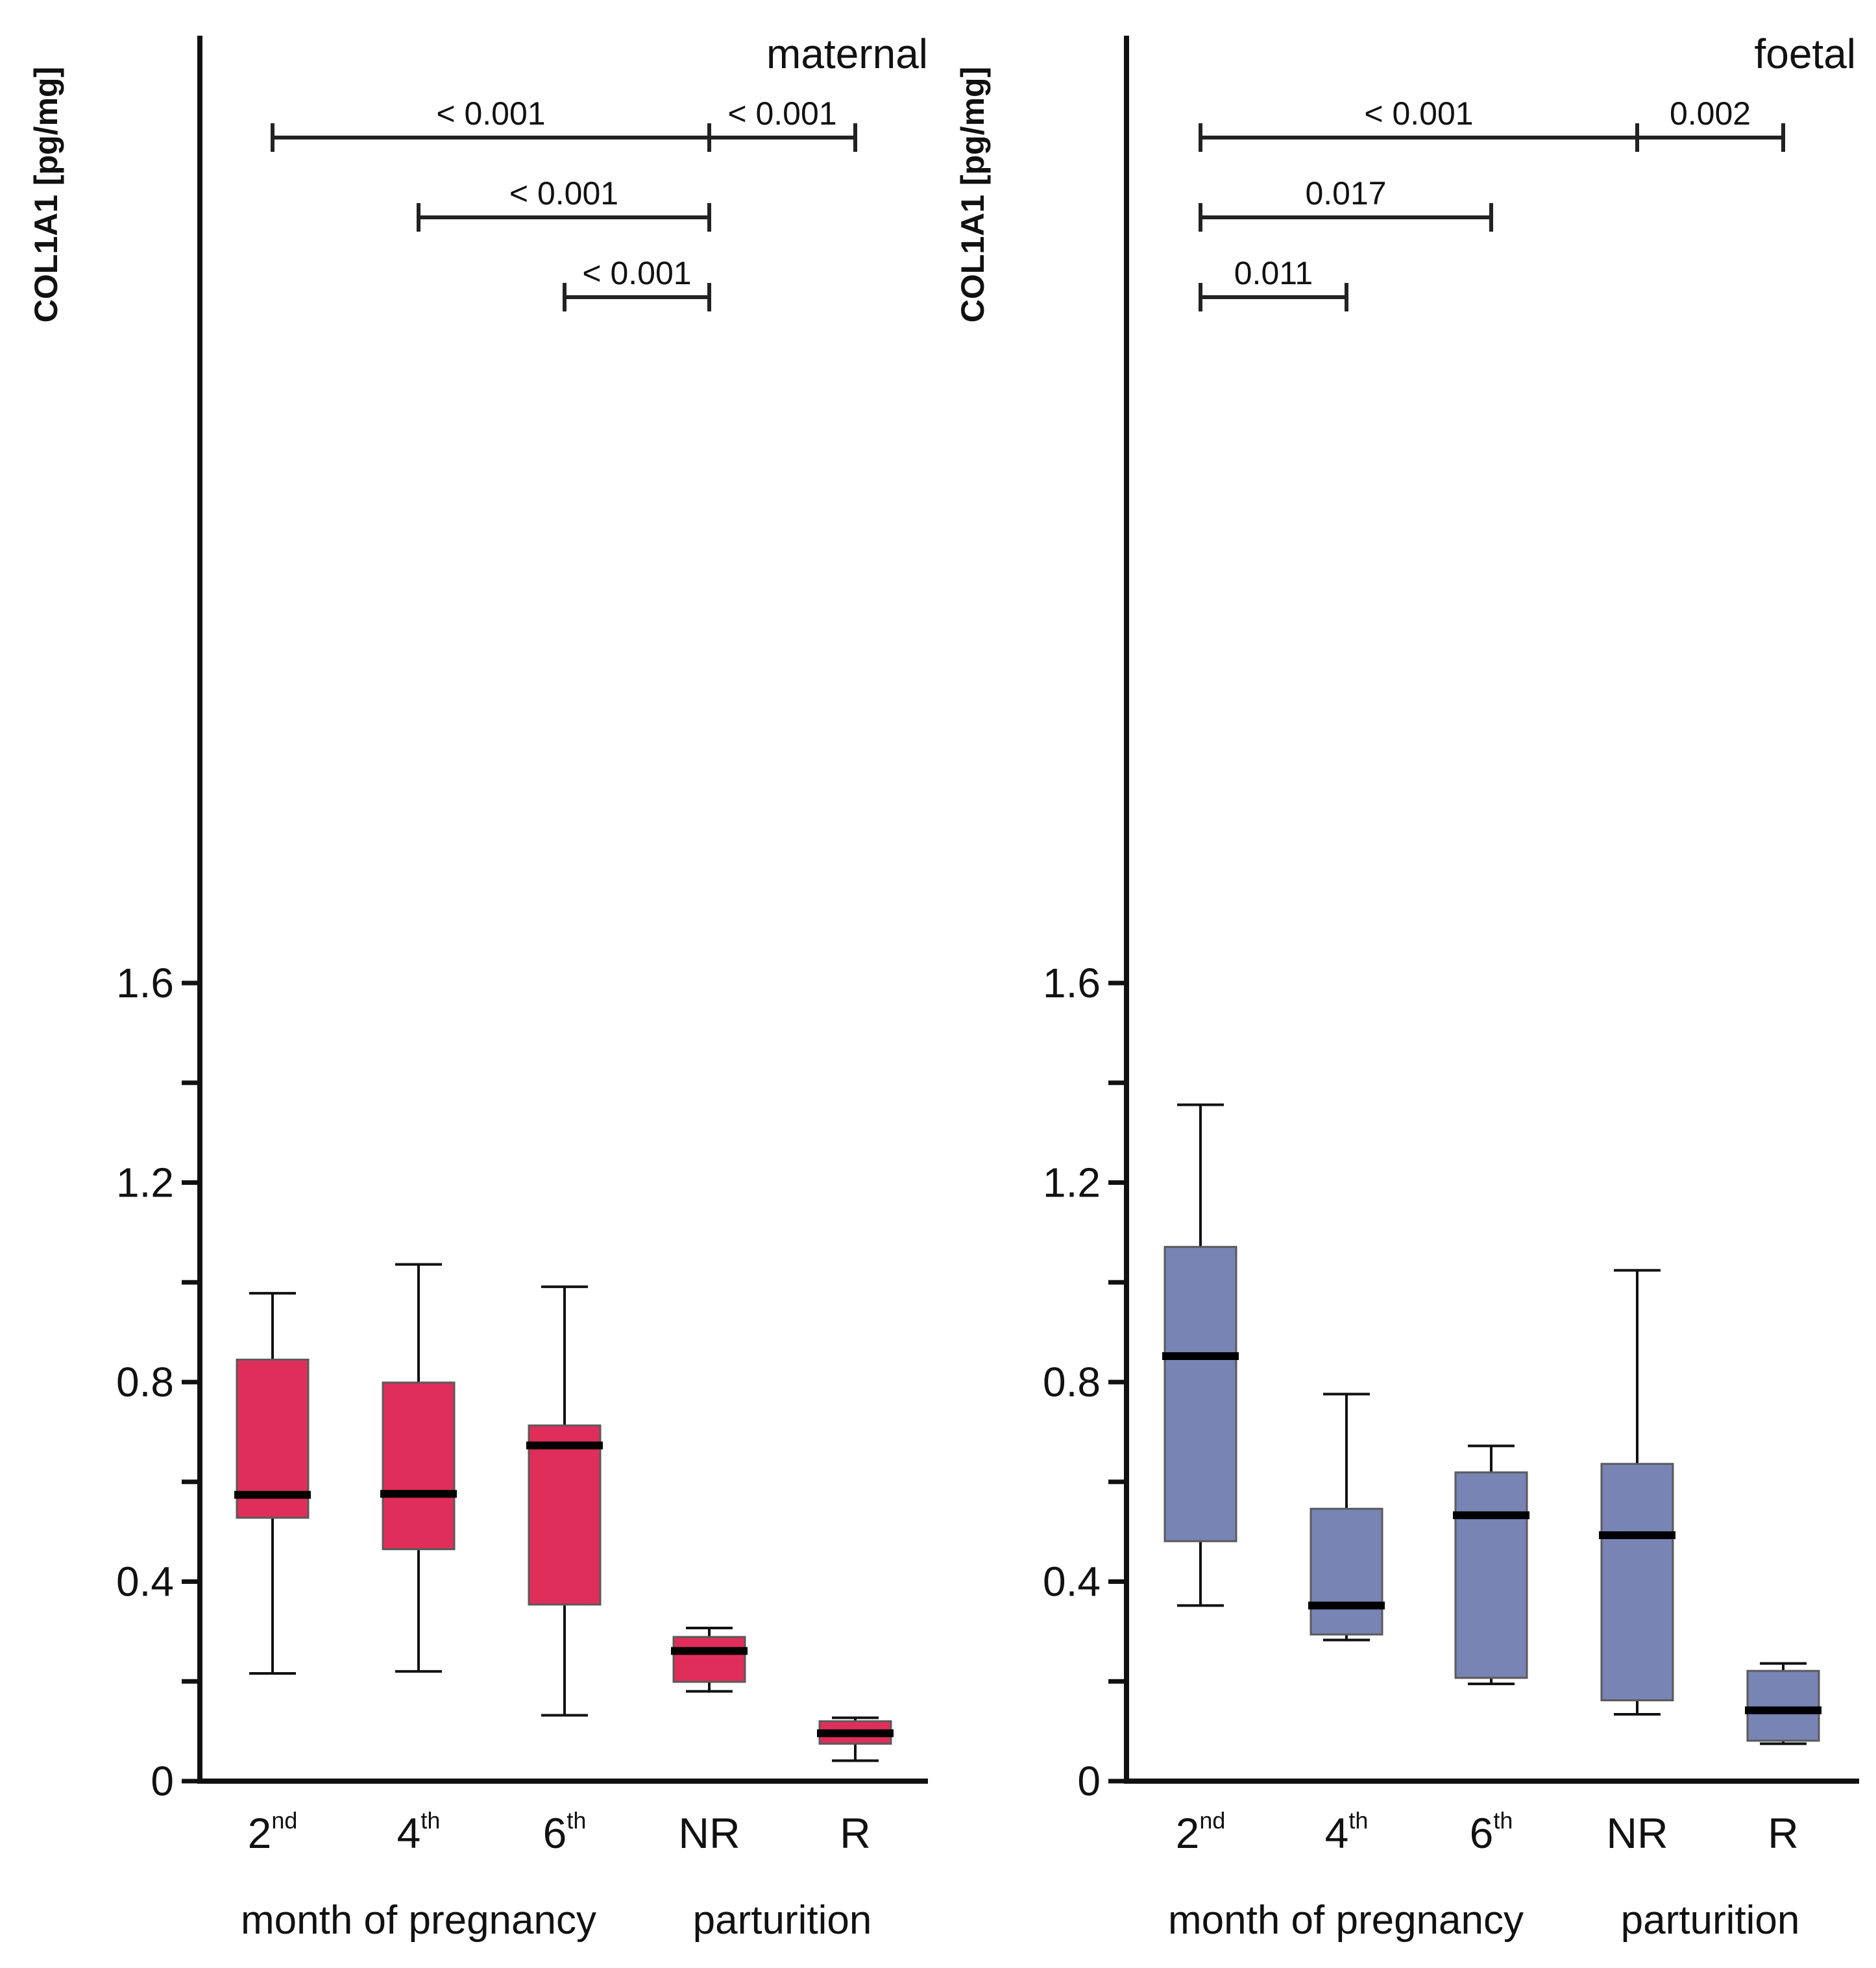  What do you see at coordinates (847, 53) in the screenshot?
I see `panel-title: maternal` at bounding box center [847, 53].